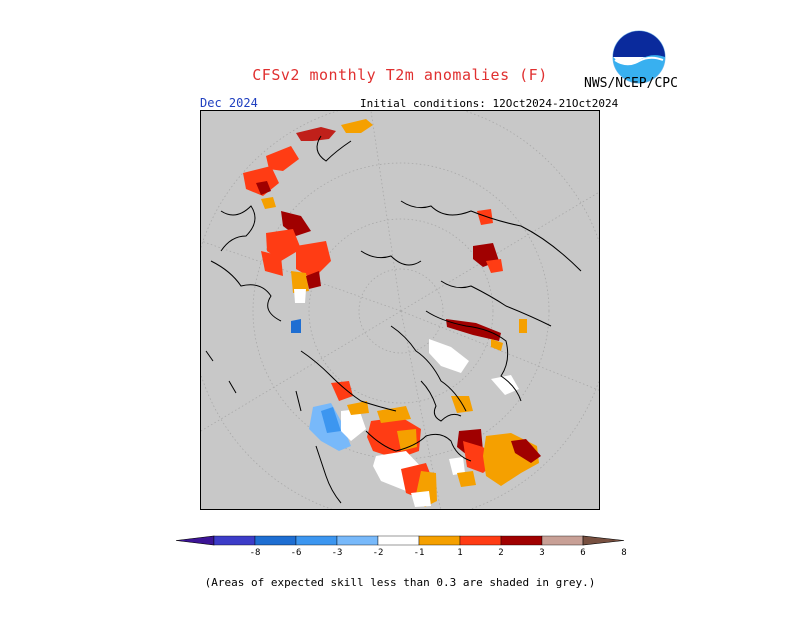 This screenshot has width=800, height=618. Describe the element at coordinates (425, 444) in the screenshot. I see `anomaly-north-america` at that location.